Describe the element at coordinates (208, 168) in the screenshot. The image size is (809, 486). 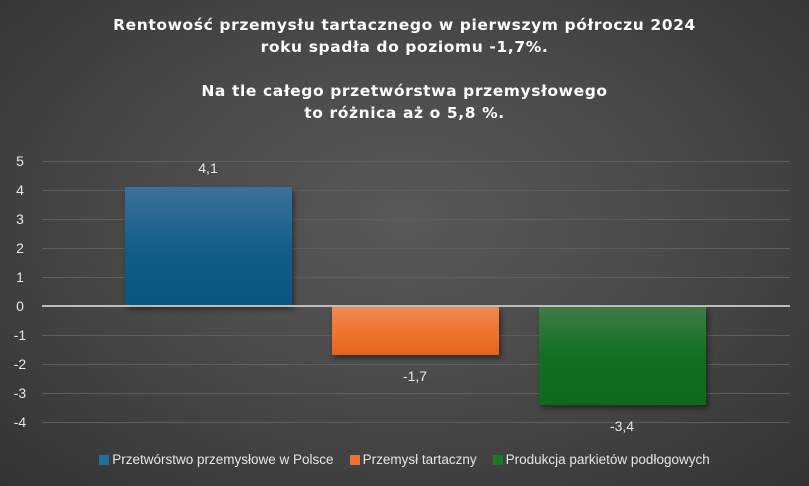
I see `data-label: 4,1` at that location.